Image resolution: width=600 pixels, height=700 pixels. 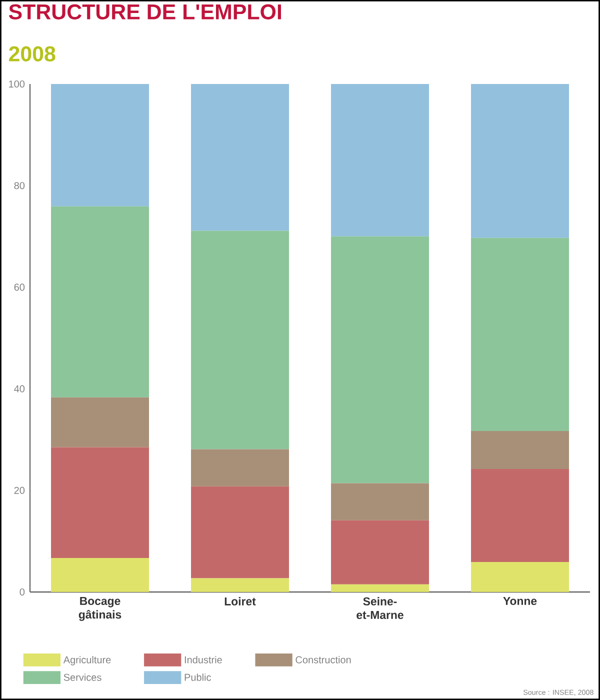 I want to click on y-tick-label: 0, so click(x=22, y=592).